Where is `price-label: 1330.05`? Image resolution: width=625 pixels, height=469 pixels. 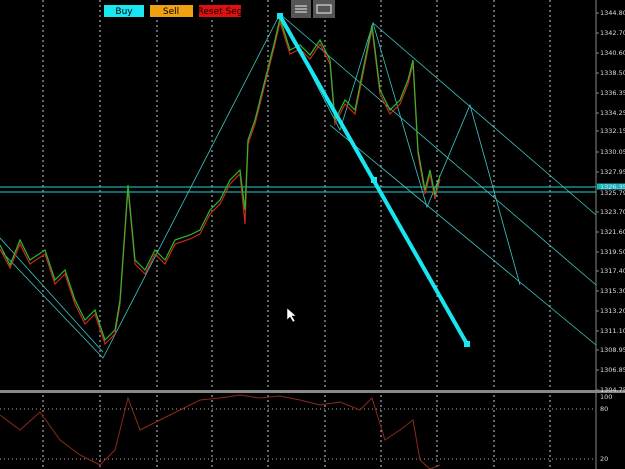
price-label: 1330.05 is located at coordinates (612, 152).